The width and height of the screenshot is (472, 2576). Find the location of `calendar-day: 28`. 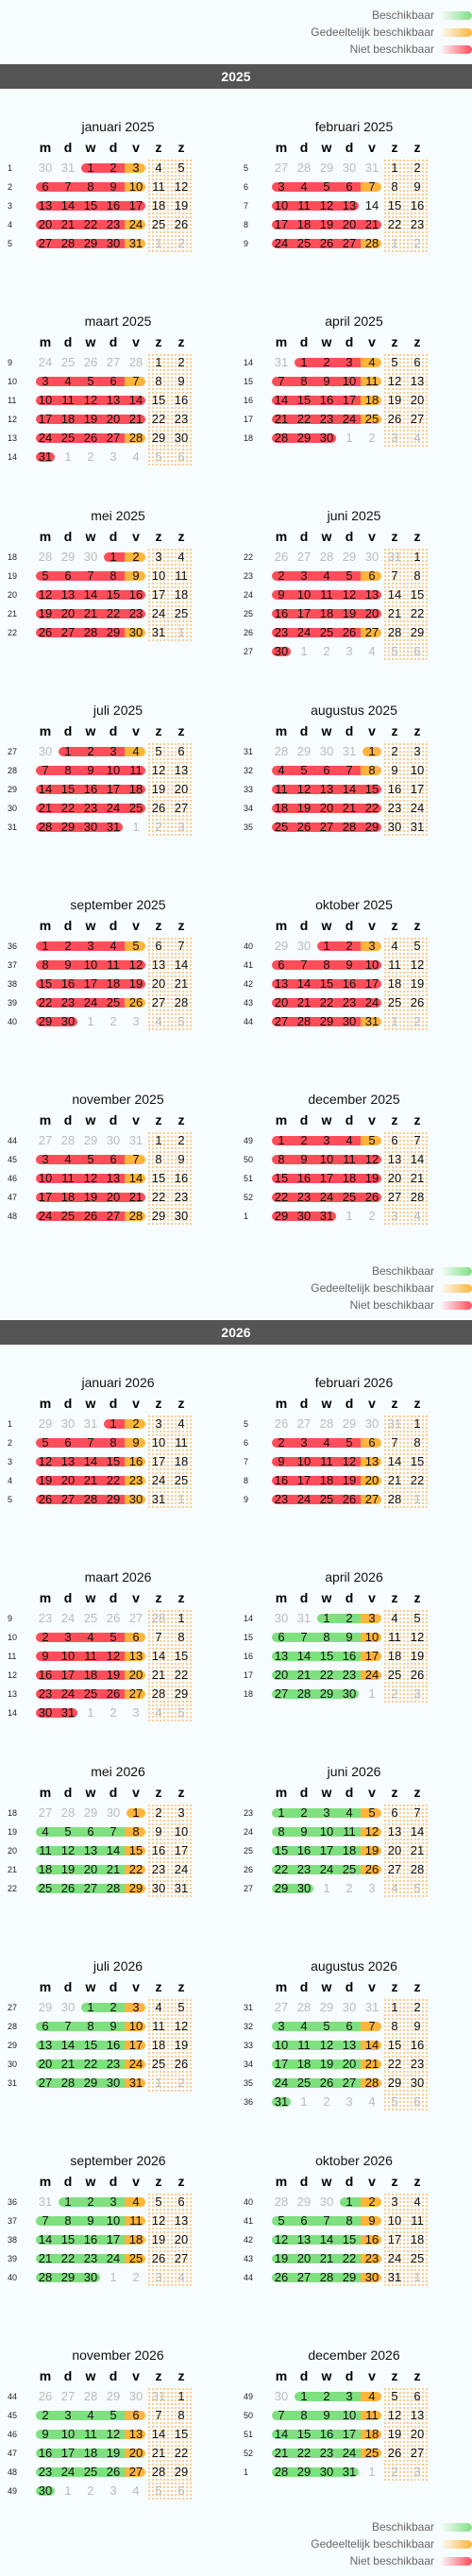

calendar-day: 28 is located at coordinates (394, 1499).